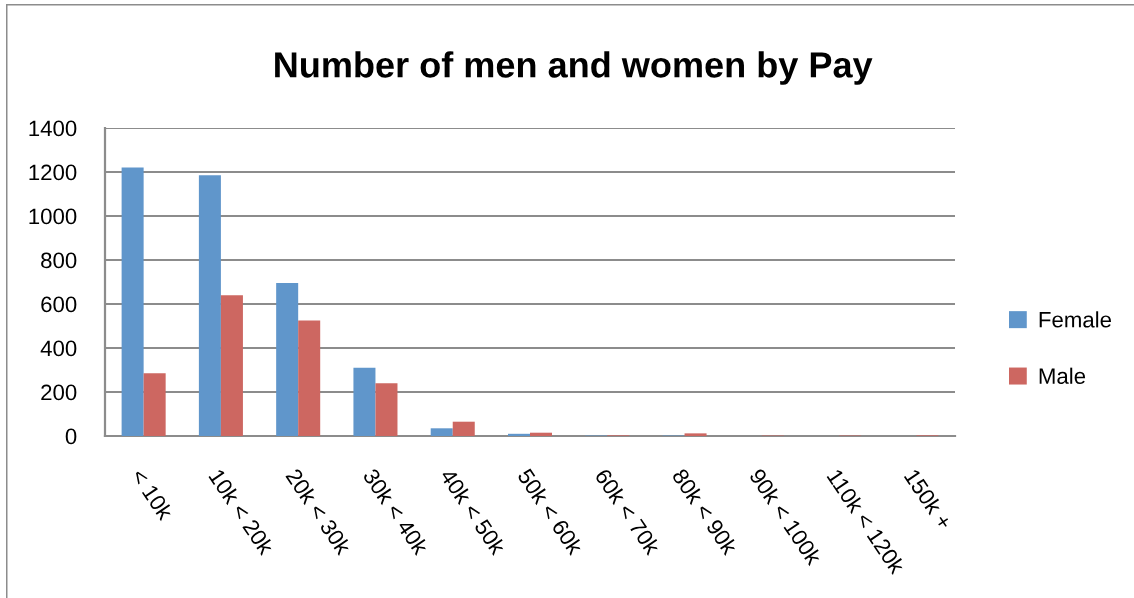 The width and height of the screenshot is (1134, 598). Describe the element at coordinates (628, 512) in the screenshot. I see `x-tick-label: 60k < 70k` at that location.